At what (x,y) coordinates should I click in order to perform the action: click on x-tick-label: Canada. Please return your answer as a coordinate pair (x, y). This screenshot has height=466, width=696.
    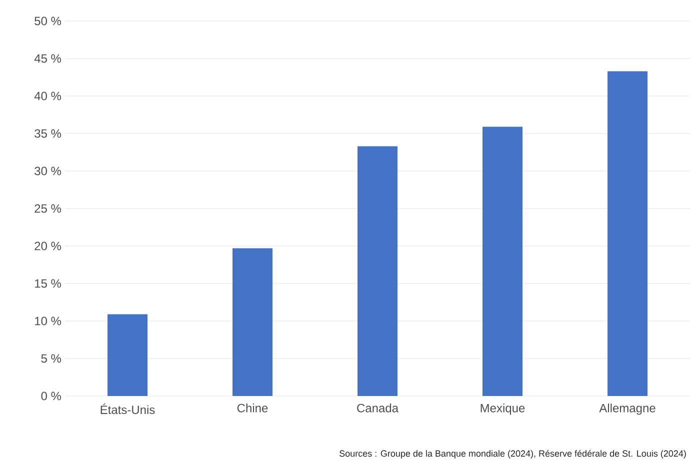
    Looking at the image, I should click on (378, 408).